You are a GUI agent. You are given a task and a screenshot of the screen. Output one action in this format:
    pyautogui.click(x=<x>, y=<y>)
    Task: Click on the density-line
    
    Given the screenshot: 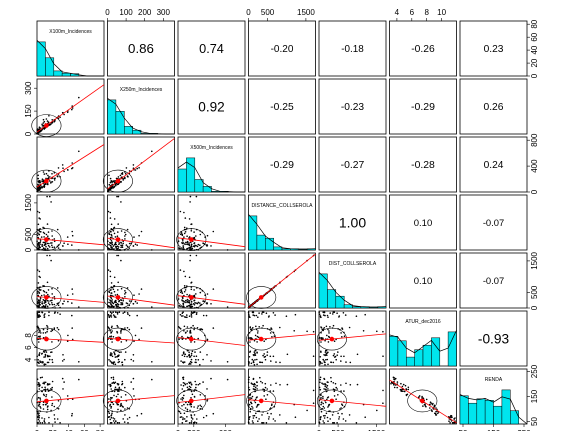 What is the action you would take?
    pyautogui.click(x=282, y=232)
    